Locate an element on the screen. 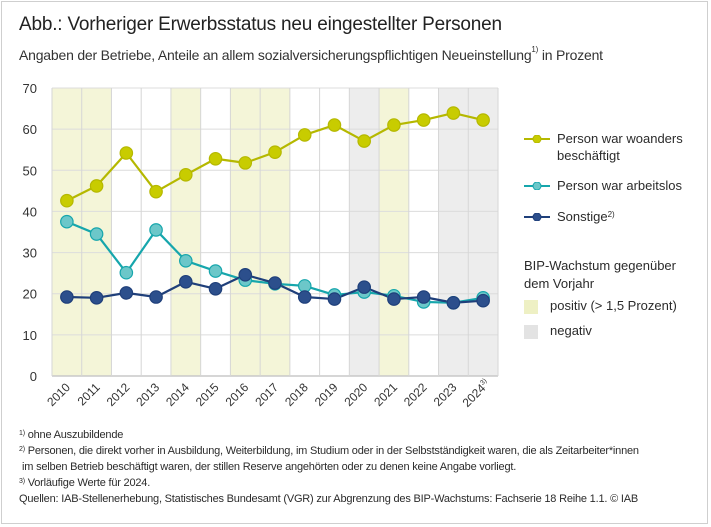 The height and width of the screenshot is (527, 711). x-tick-label: 2020 is located at coordinates (356, 394).